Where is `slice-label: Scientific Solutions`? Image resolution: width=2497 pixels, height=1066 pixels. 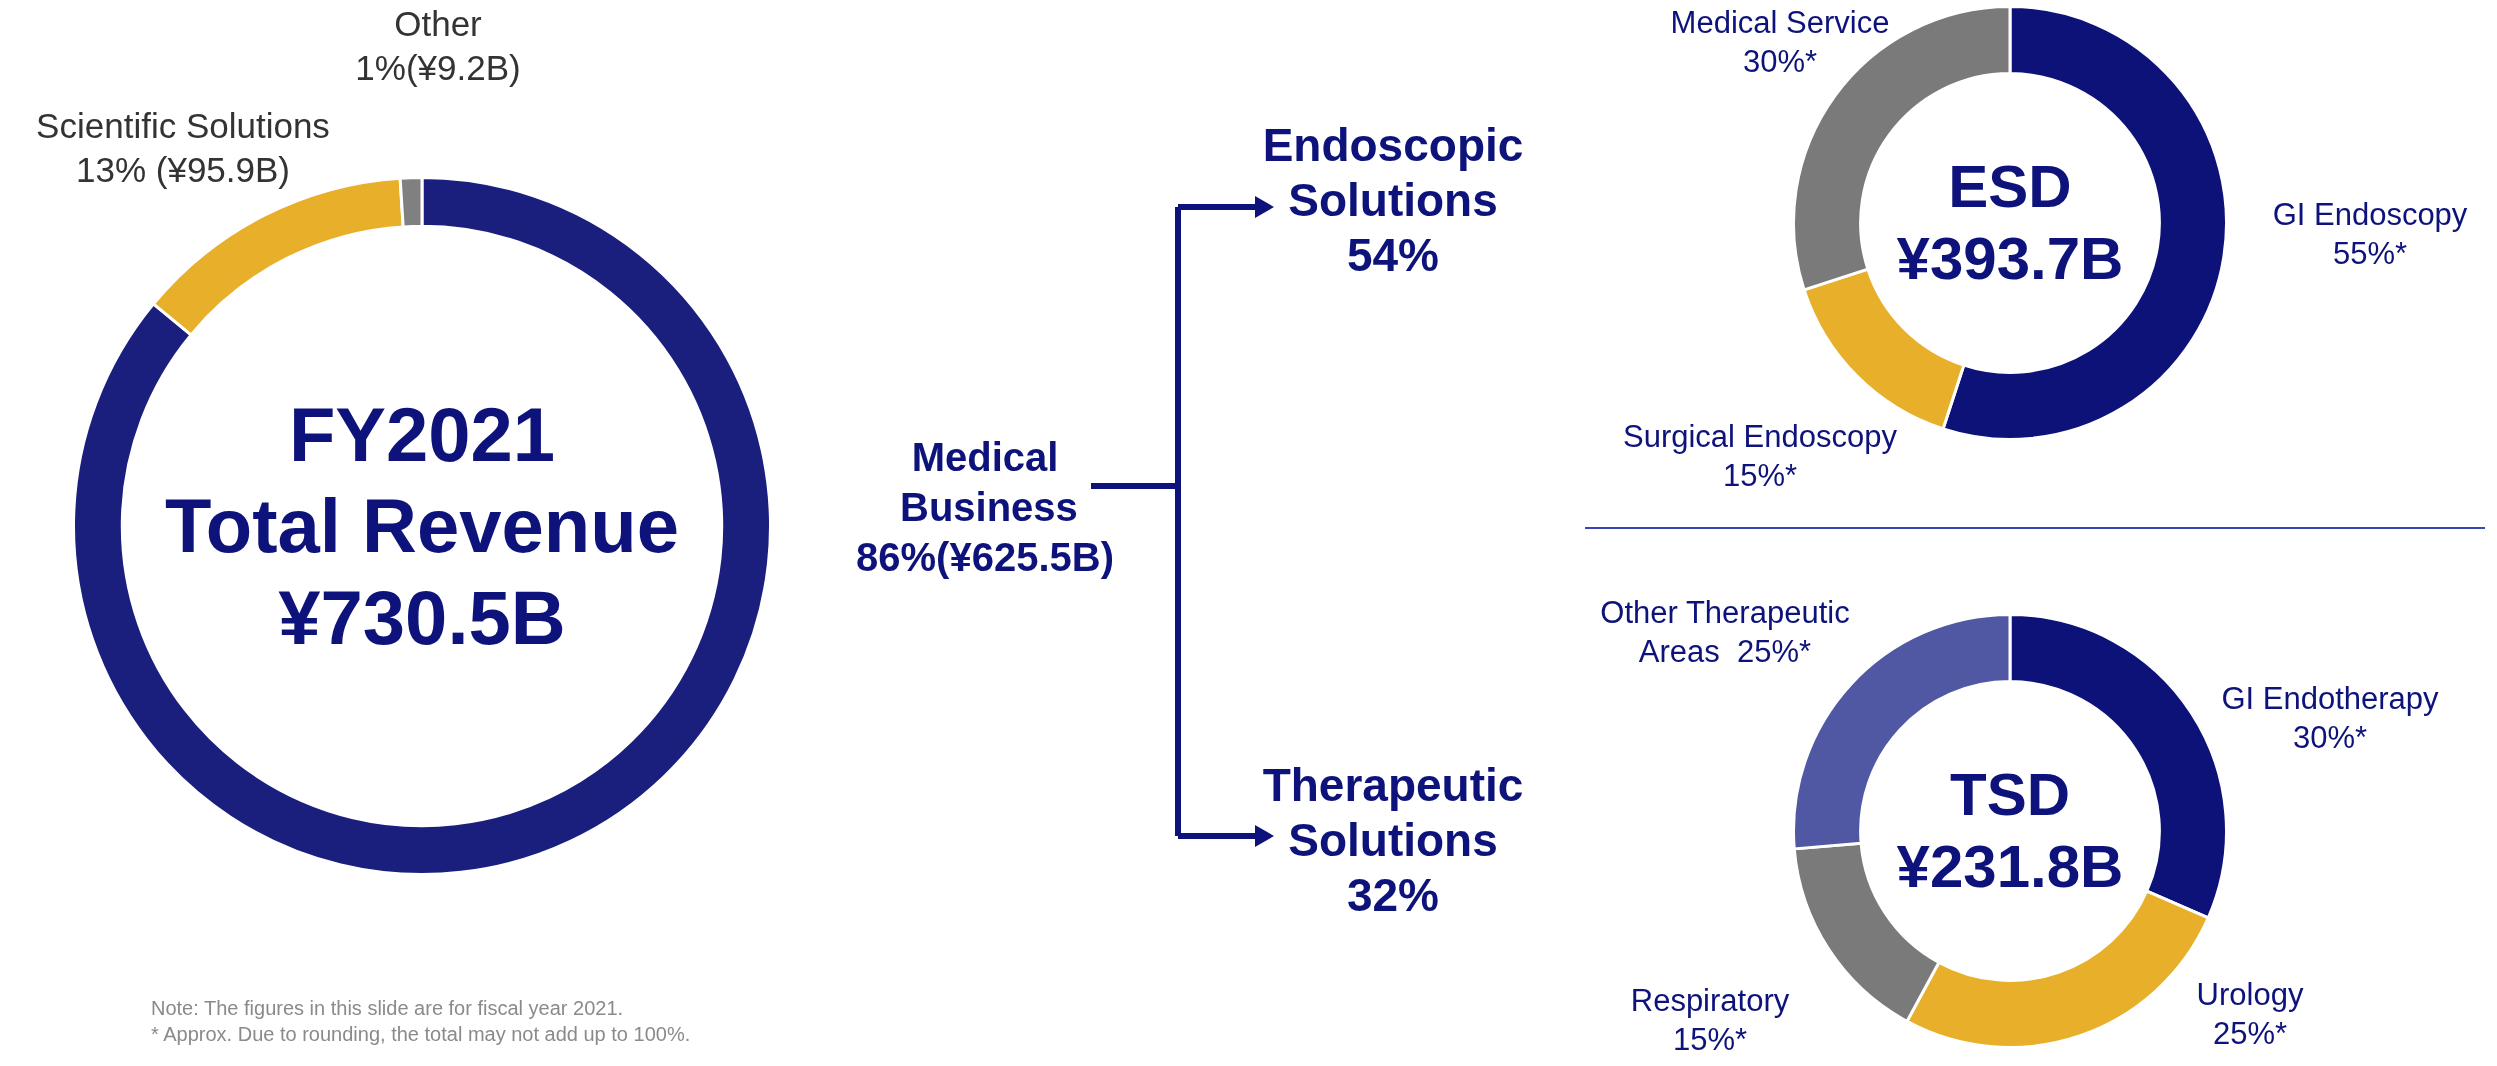 slice-label: Scientific Solutions is located at coordinates (183, 125).